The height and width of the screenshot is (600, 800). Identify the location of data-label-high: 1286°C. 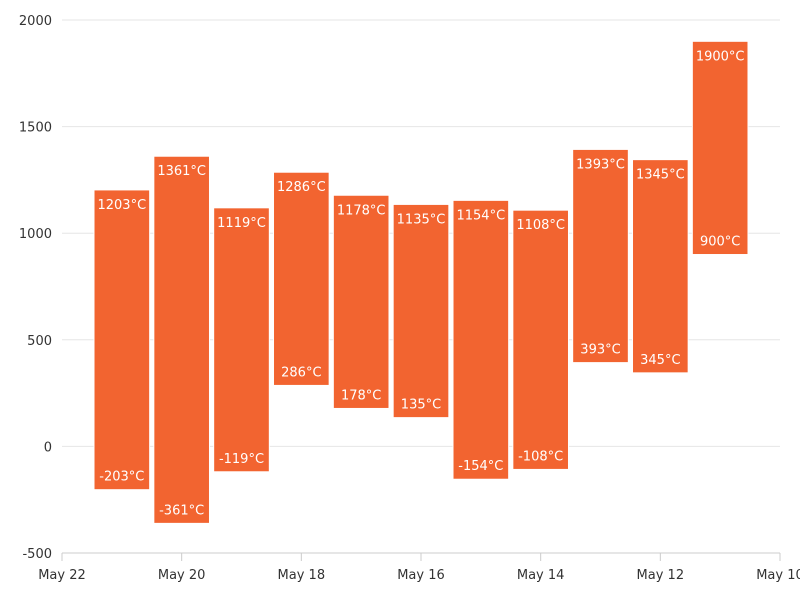
(301, 187).